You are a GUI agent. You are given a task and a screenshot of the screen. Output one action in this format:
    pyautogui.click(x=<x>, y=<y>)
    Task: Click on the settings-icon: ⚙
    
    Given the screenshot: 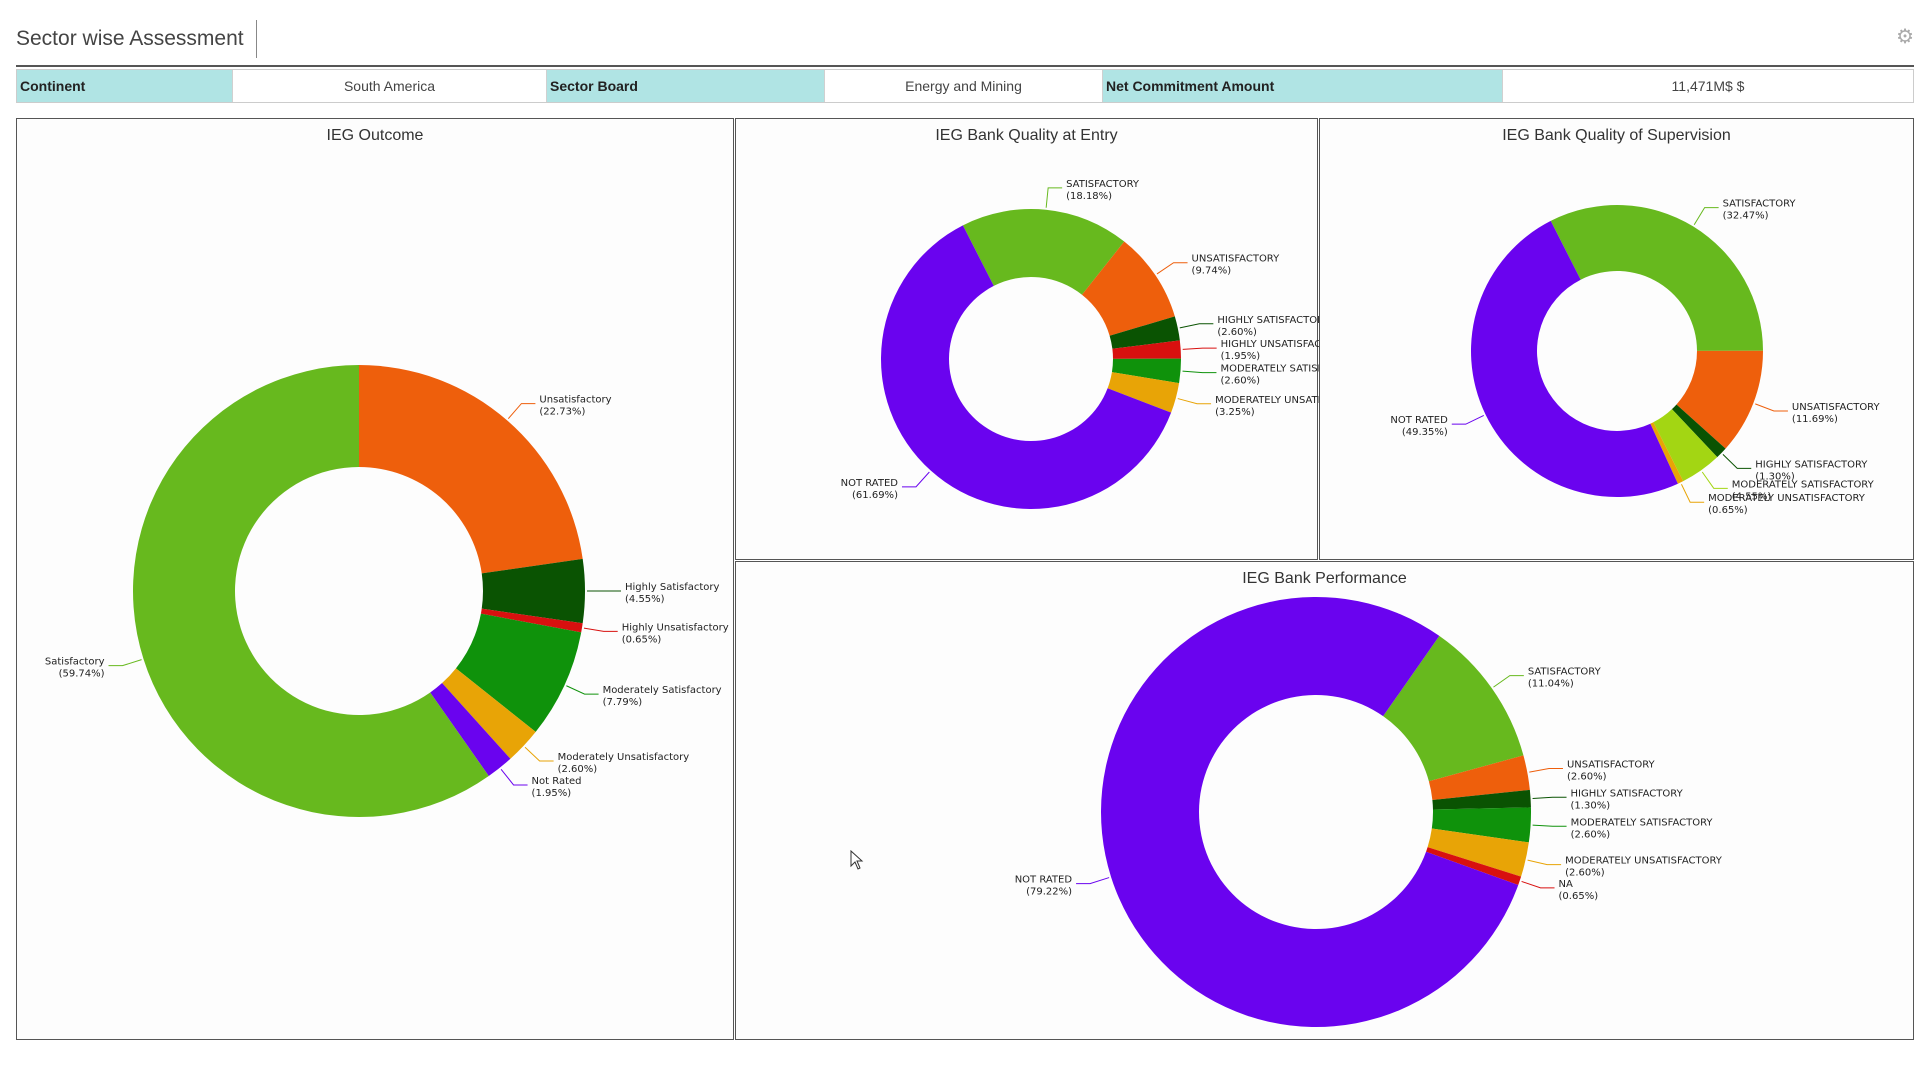 What is the action you would take?
    pyautogui.click(x=1905, y=37)
    